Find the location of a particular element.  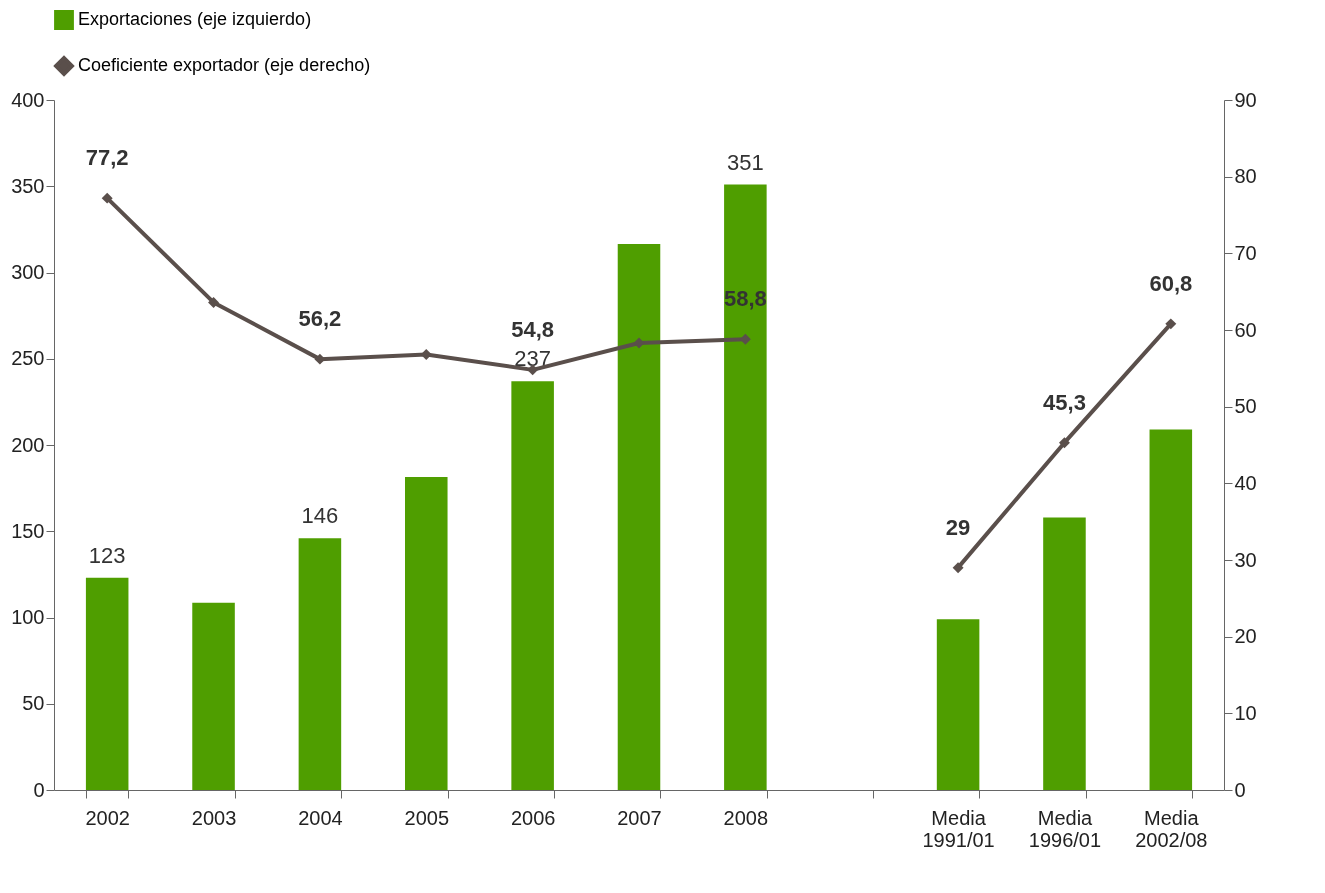

data-label: 146 is located at coordinates (320, 516).